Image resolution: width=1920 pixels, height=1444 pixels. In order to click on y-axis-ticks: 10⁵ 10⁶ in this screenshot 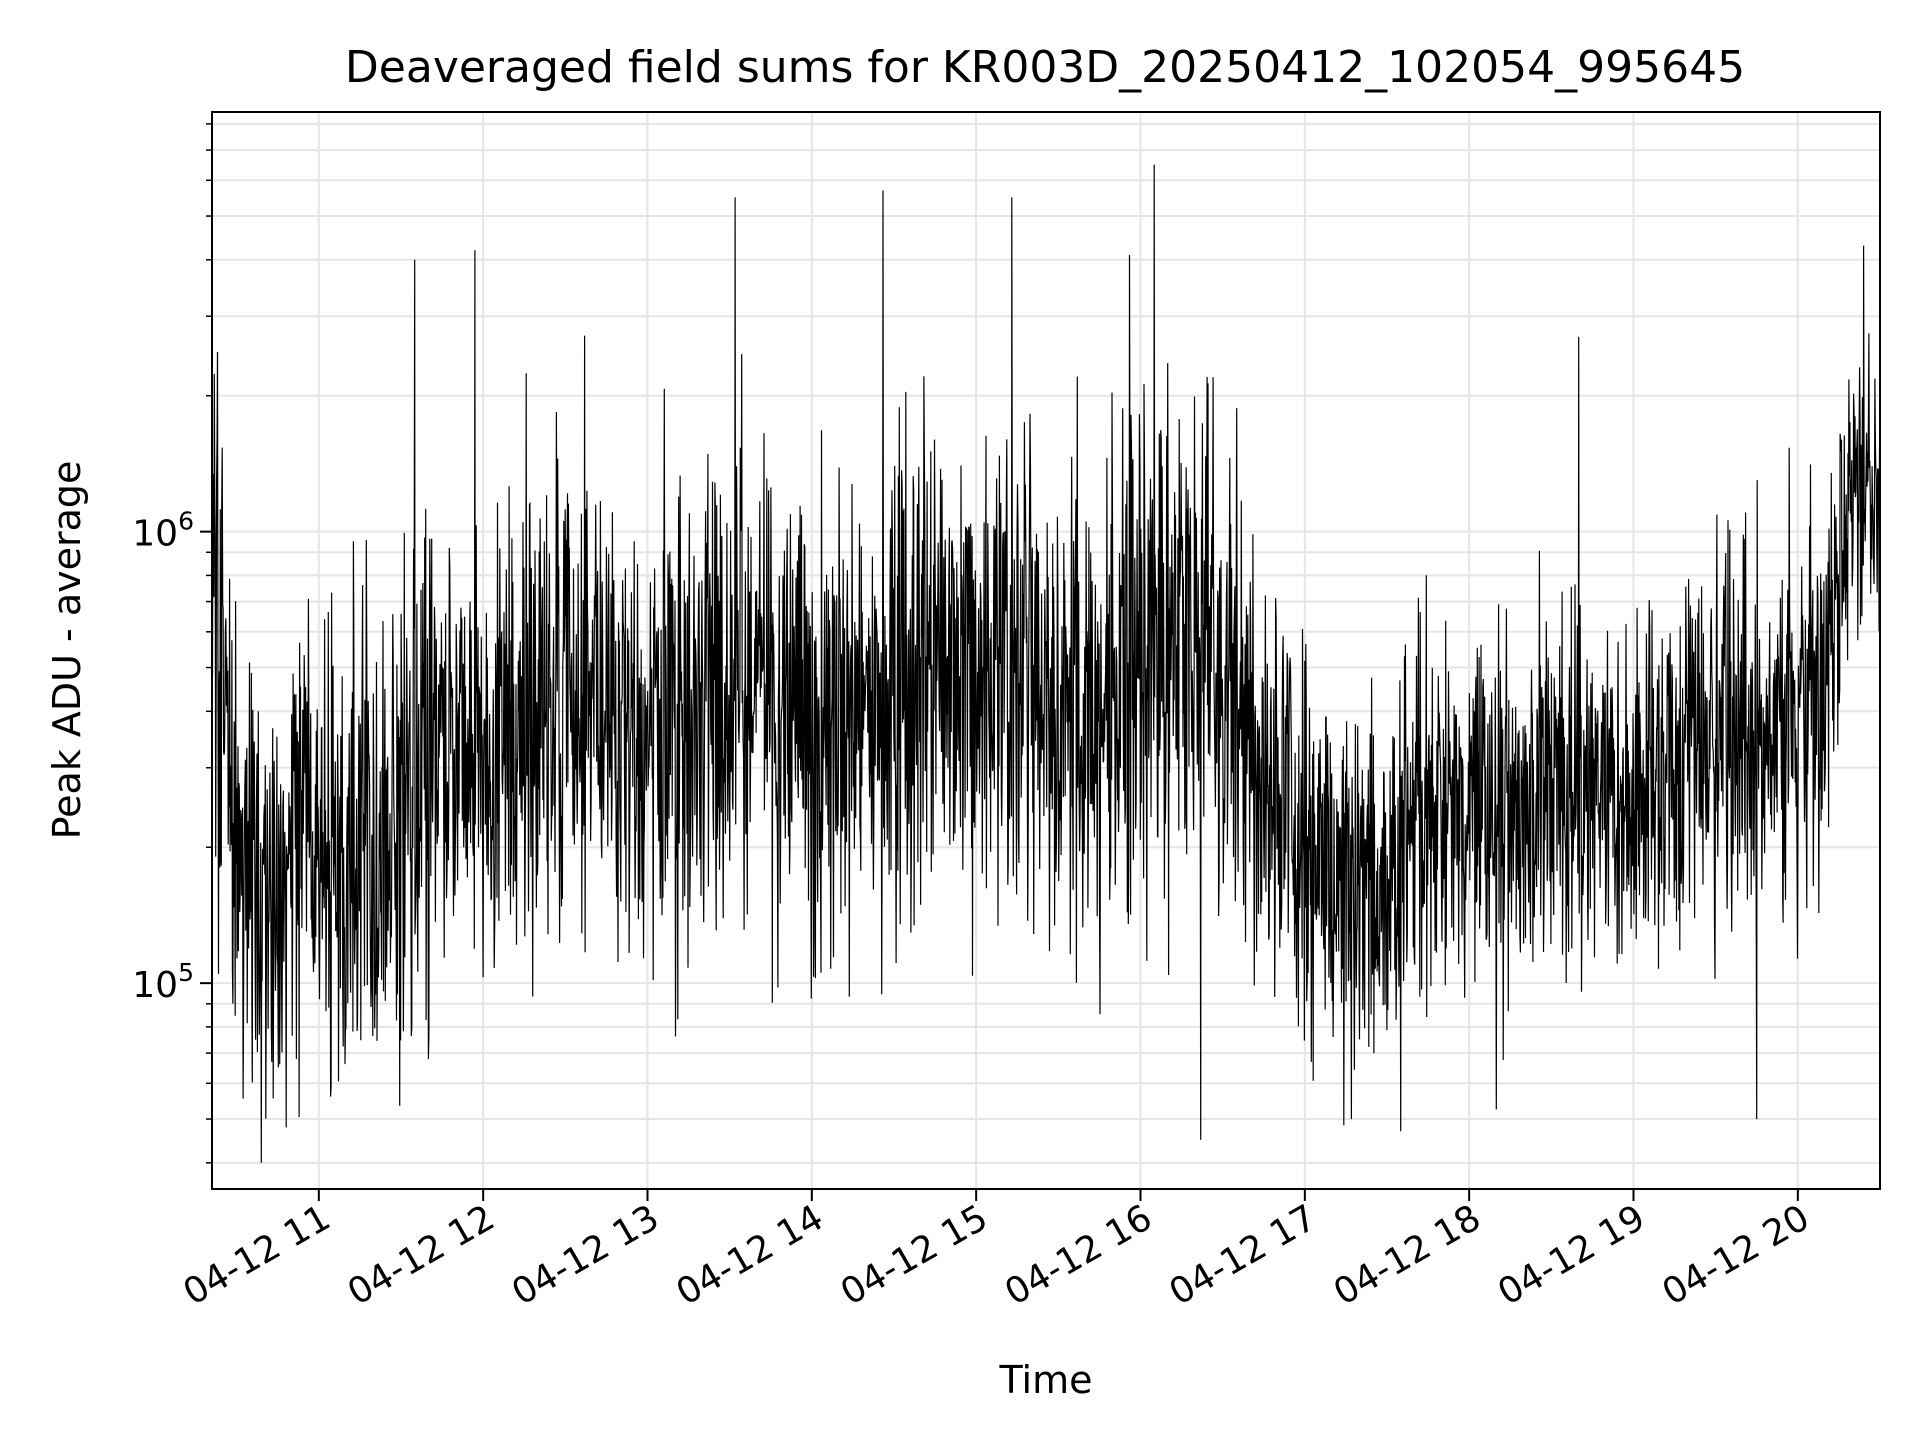, I will do `click(172, 756)`.